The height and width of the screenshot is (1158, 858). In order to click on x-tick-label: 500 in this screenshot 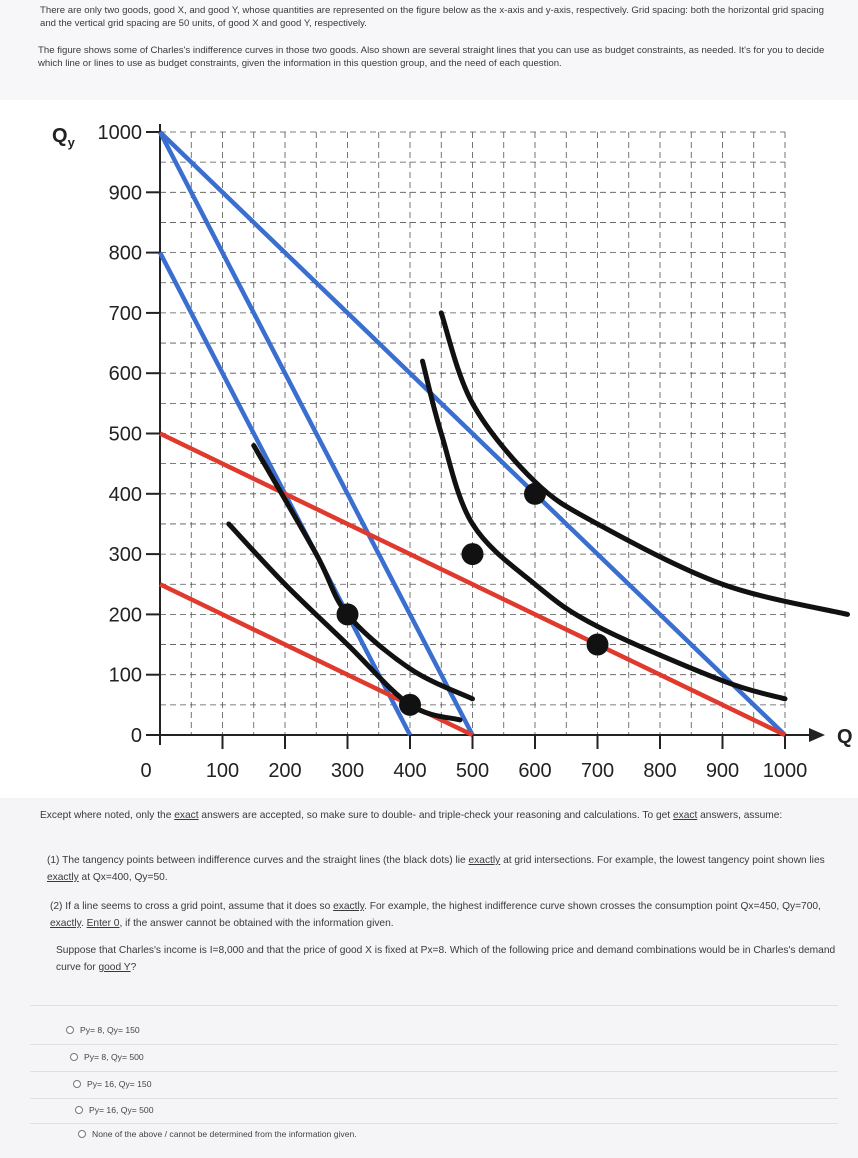, I will do `click(472, 771)`.